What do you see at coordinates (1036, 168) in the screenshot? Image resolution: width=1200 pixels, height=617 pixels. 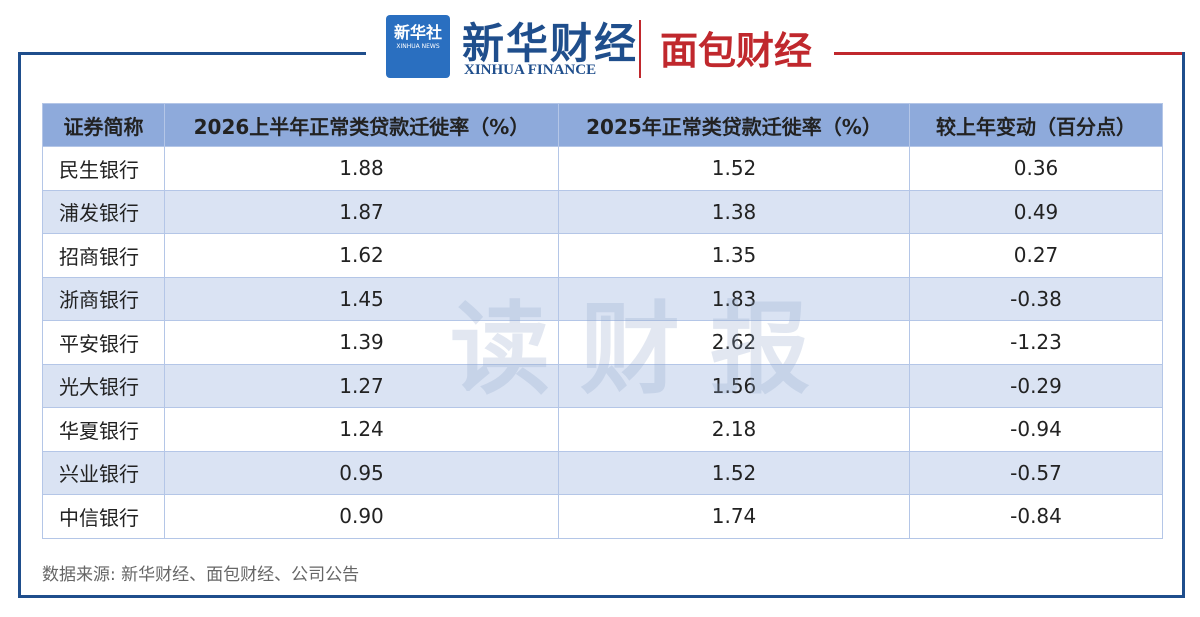 I see `table-cell: 0.36` at bounding box center [1036, 168].